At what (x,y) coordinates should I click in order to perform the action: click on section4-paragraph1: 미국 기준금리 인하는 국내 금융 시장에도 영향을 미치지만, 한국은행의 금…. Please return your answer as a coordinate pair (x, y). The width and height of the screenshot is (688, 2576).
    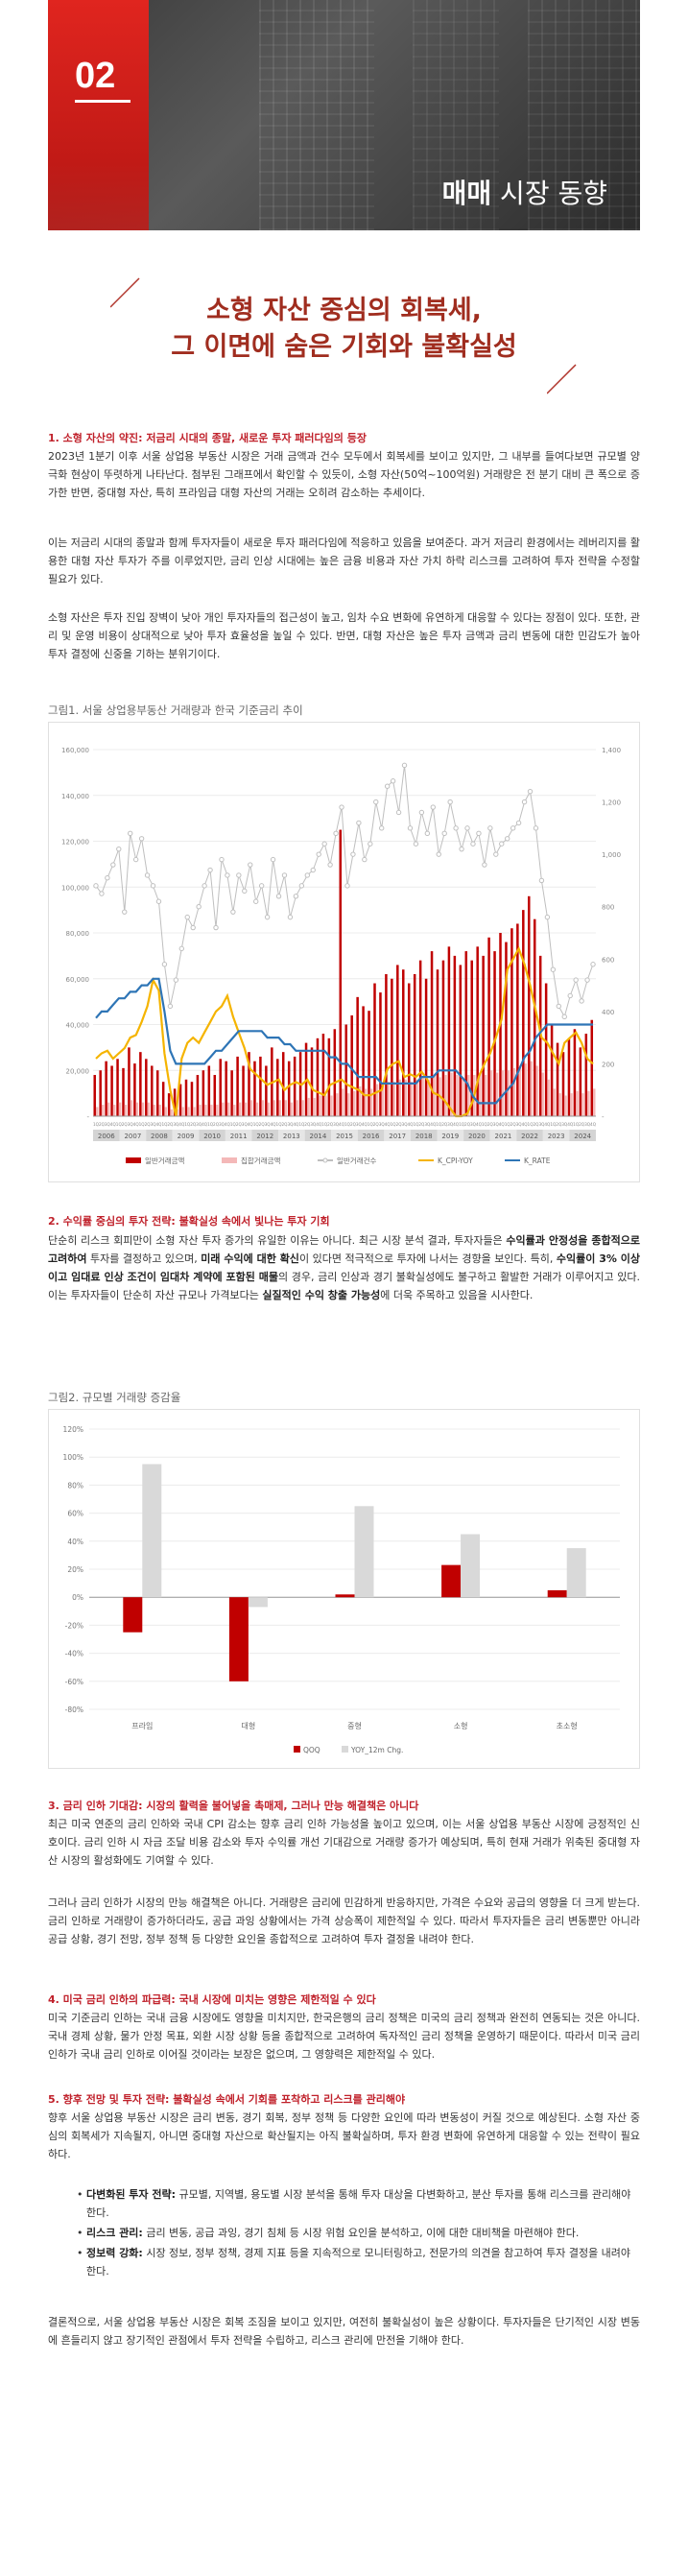
    Looking at the image, I should click on (344, 2037).